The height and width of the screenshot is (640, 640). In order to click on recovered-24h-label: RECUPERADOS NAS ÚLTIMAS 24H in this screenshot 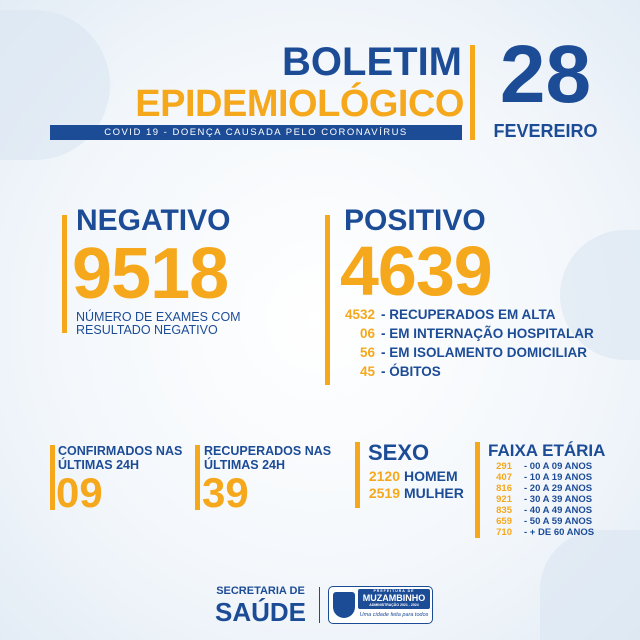, I will do `click(267, 458)`.